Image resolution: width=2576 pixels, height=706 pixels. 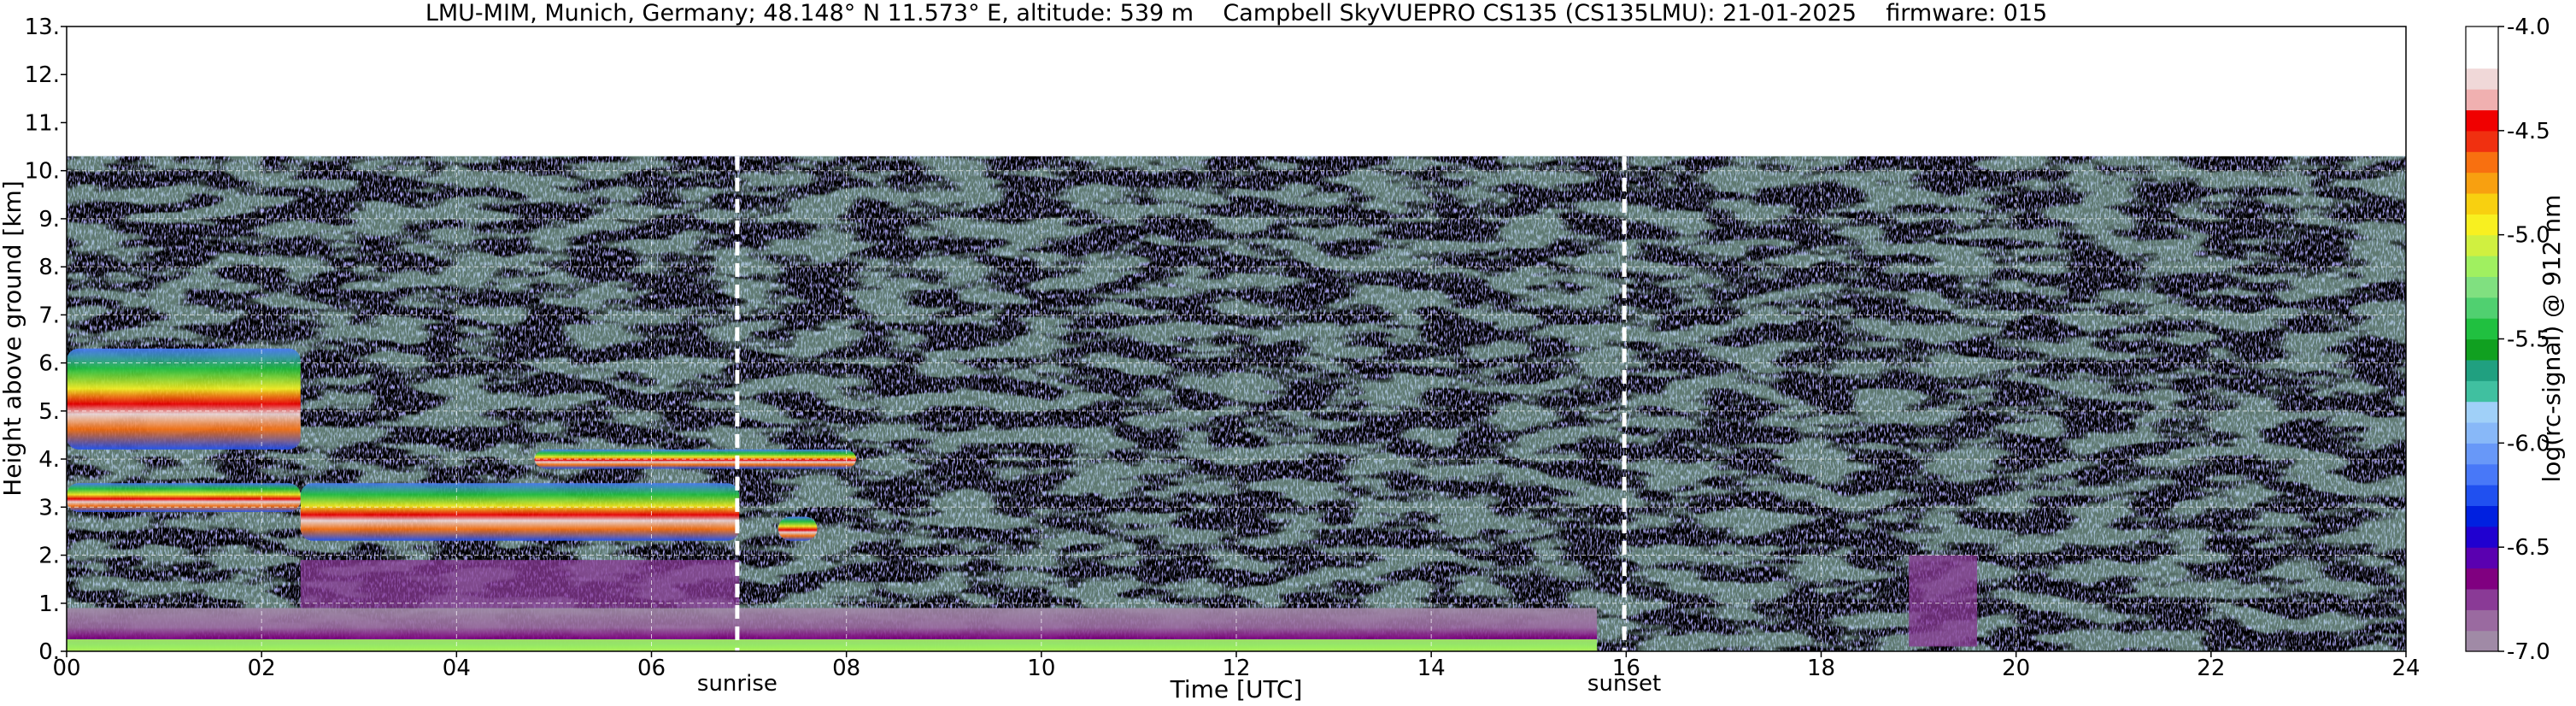 I want to click on x-tick-label: 24, so click(x=2405, y=668).